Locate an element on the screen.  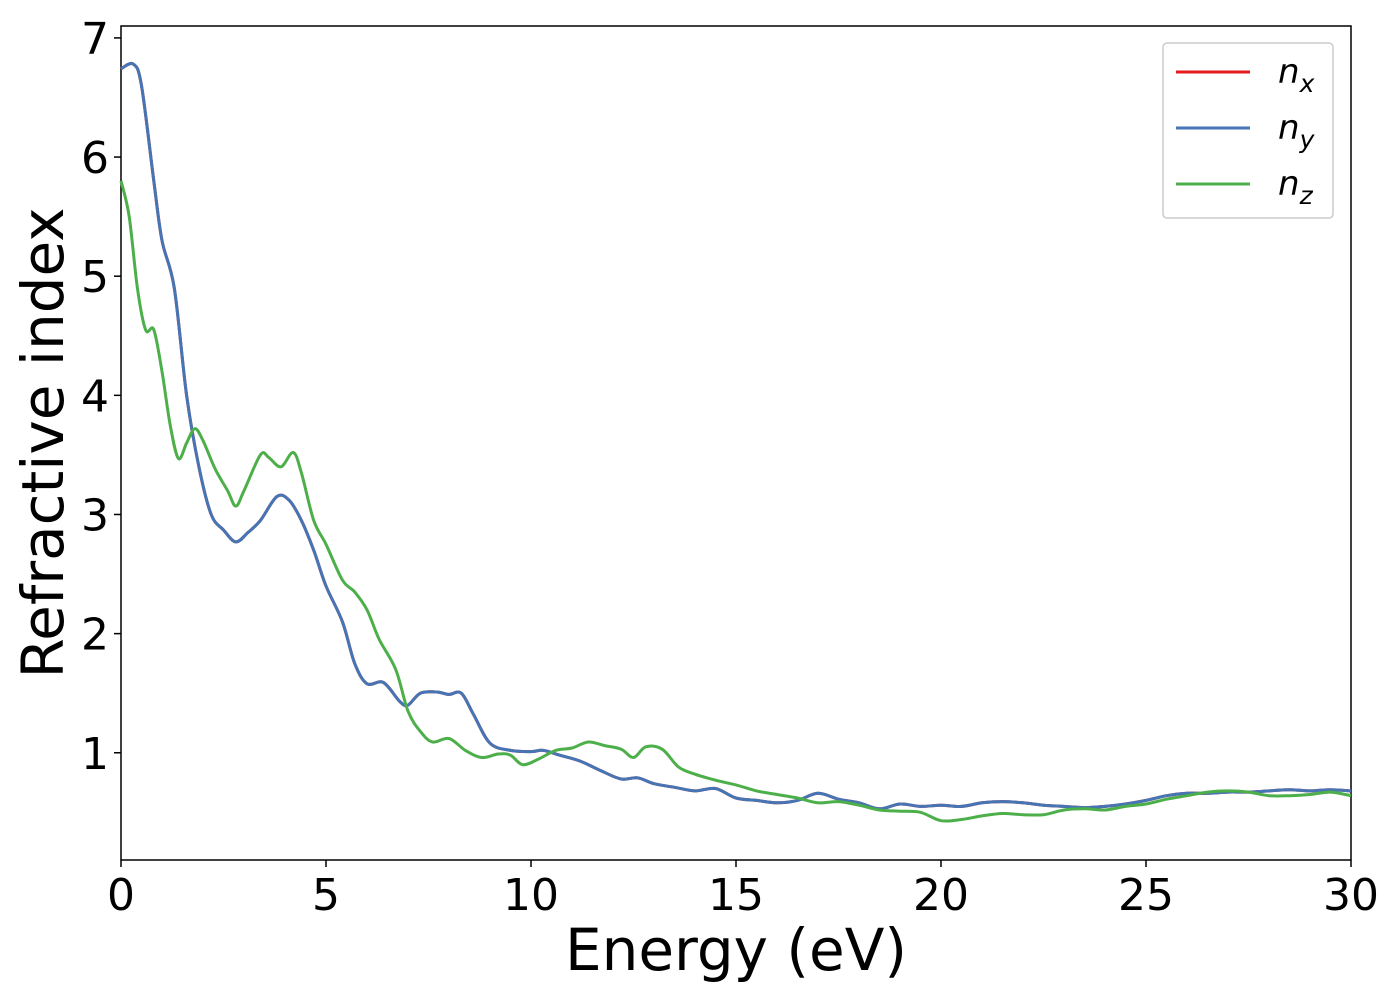
x-tick-label: 10 is located at coordinates (531, 895).